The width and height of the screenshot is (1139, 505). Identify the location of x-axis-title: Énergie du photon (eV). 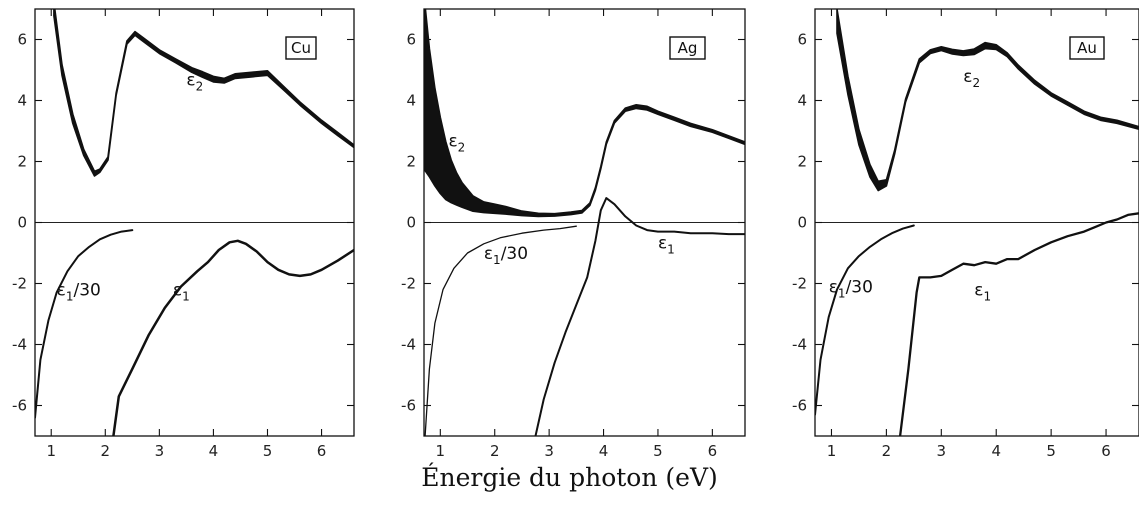
(569, 477).